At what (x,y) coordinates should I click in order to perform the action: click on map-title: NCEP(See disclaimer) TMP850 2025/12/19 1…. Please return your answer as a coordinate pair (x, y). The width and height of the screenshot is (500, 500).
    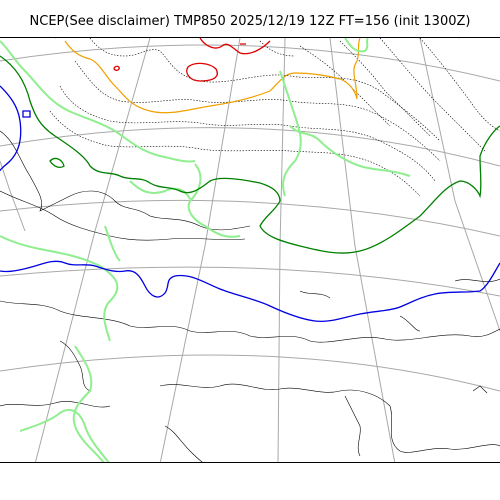
    Looking at the image, I should click on (250, 21).